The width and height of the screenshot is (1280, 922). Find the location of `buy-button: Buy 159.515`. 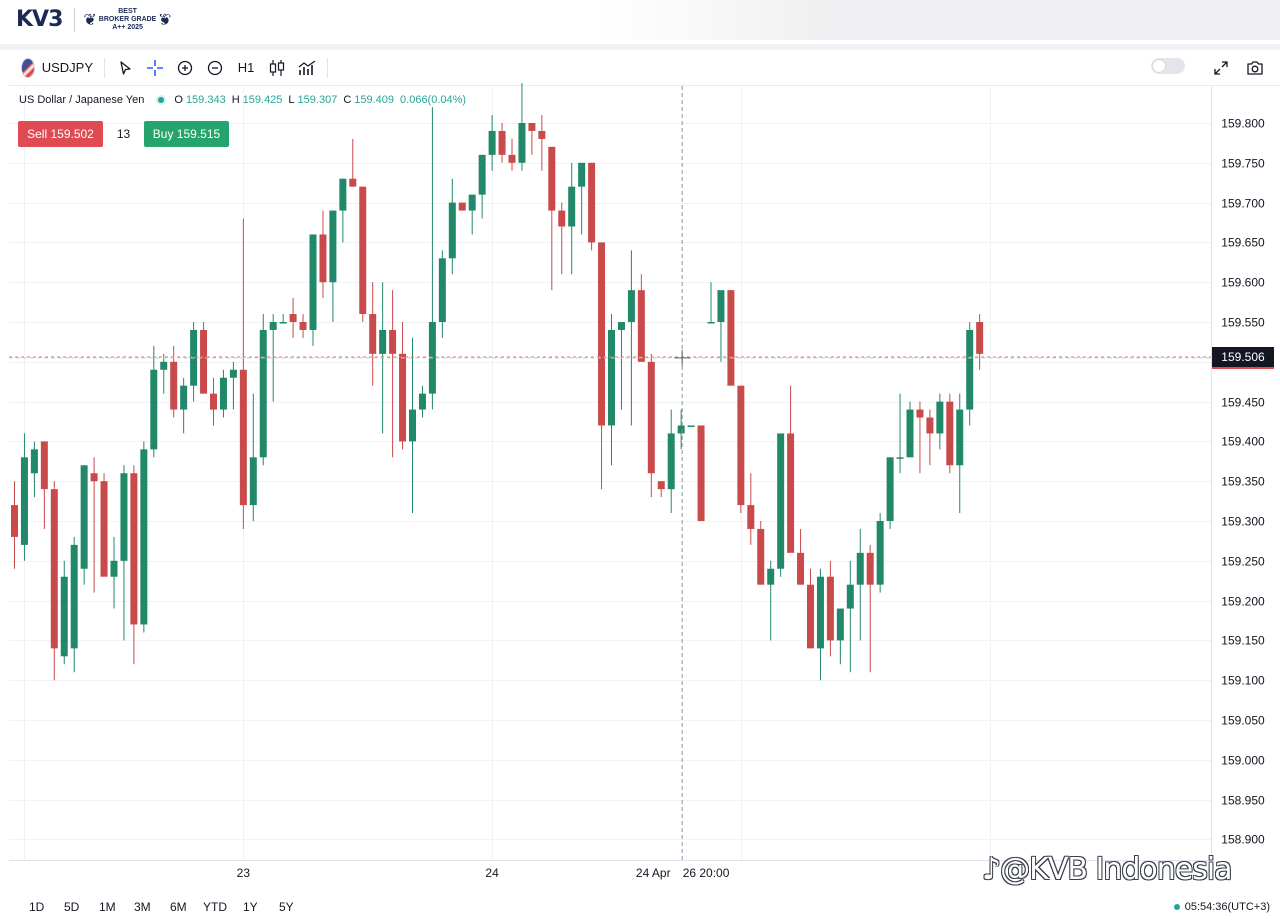

buy-button: Buy 159.515 is located at coordinates (186, 134).